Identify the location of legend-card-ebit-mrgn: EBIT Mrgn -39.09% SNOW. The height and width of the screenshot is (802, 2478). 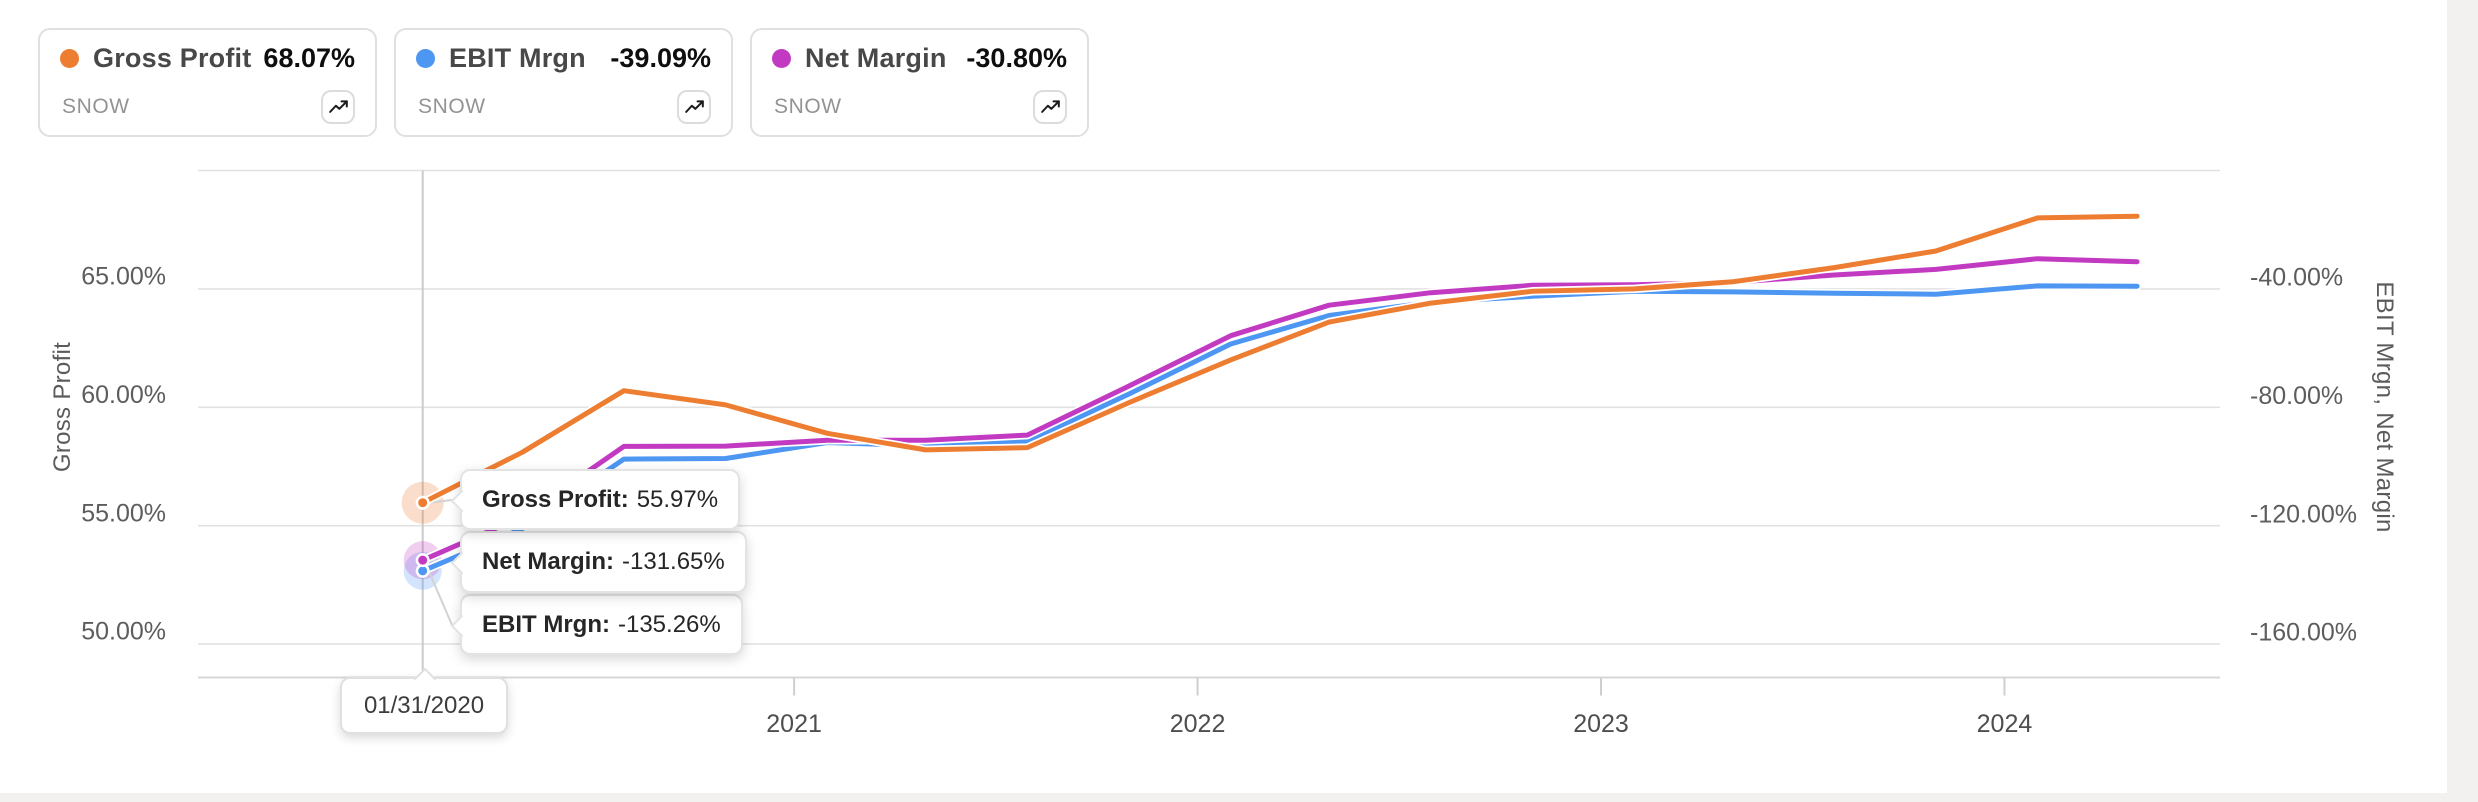
(563, 82).